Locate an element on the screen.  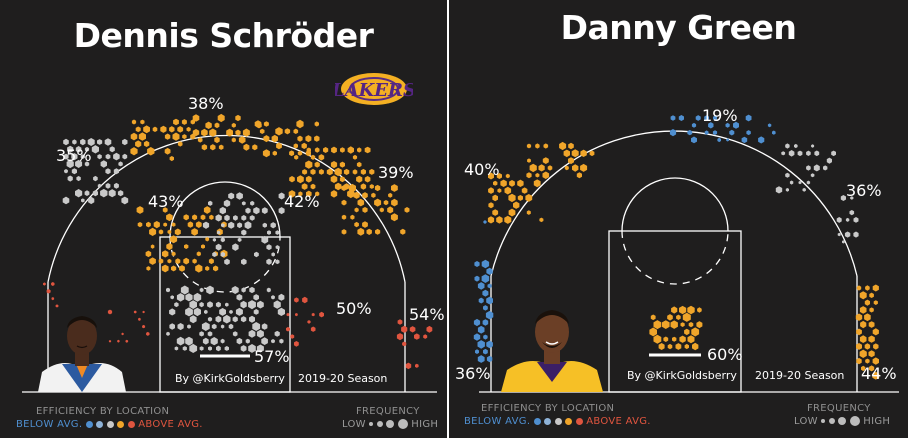
lakers-logo: LAKERS is located at coordinates (374, 89).